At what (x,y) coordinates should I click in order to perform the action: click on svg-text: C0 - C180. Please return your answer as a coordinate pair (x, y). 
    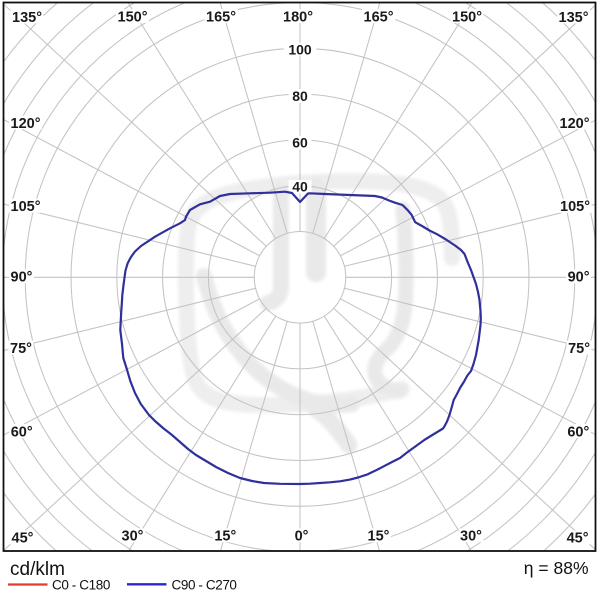
    Looking at the image, I should click on (81, 585).